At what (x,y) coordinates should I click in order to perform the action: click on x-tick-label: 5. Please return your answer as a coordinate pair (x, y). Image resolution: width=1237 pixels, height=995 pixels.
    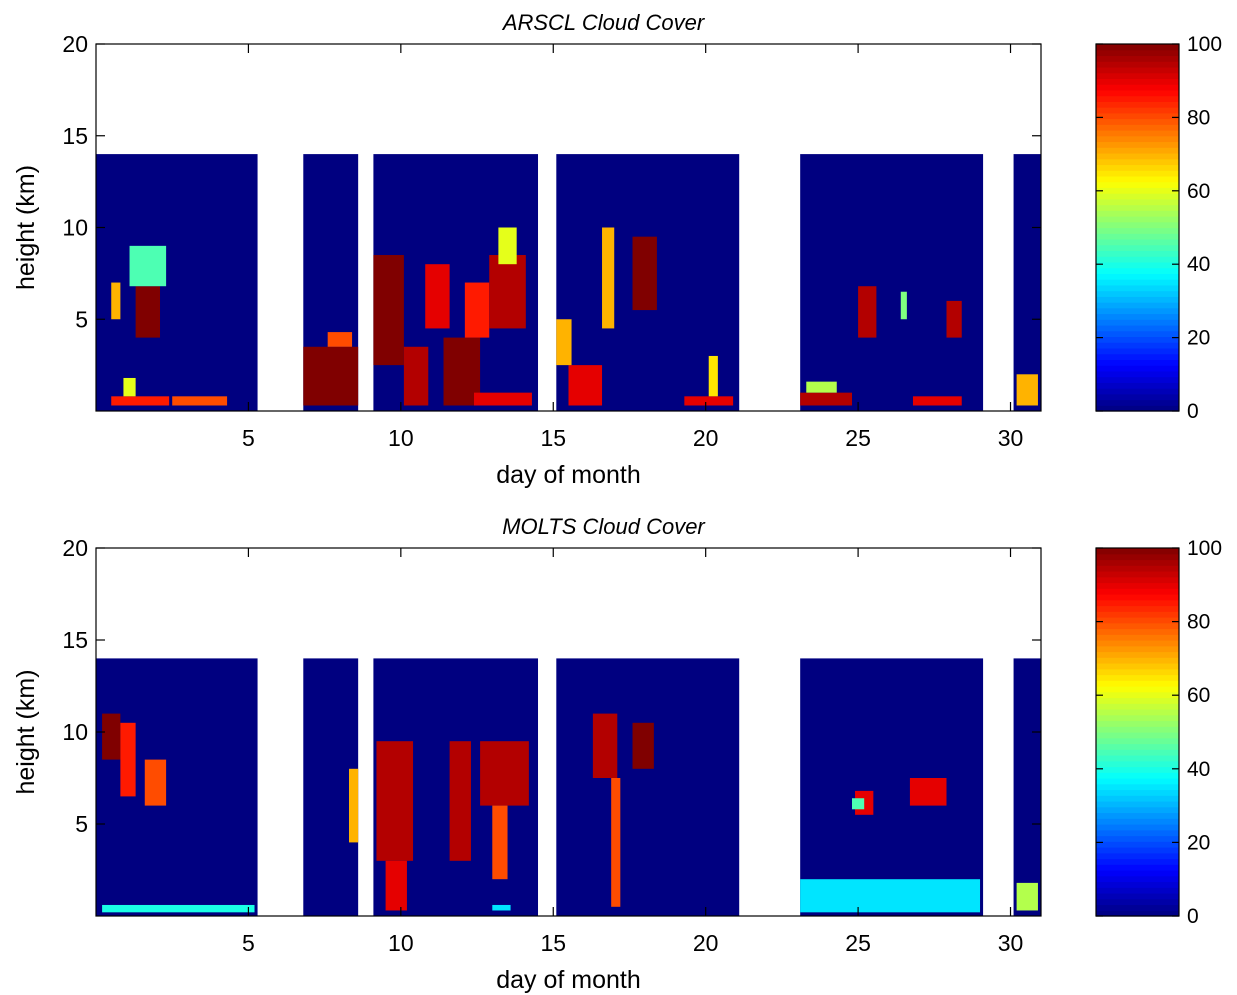
    Looking at the image, I should click on (248, 438).